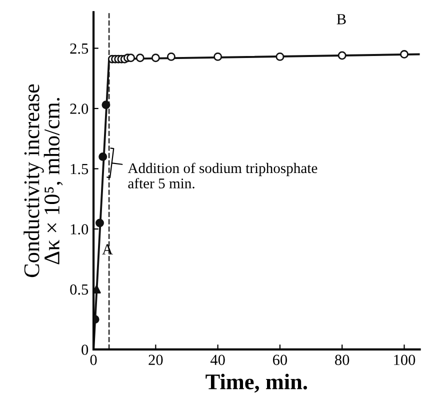 The height and width of the screenshot is (404, 435). Describe the element at coordinates (257, 383) in the screenshot. I see `x-axis-title: Time, min.` at that location.